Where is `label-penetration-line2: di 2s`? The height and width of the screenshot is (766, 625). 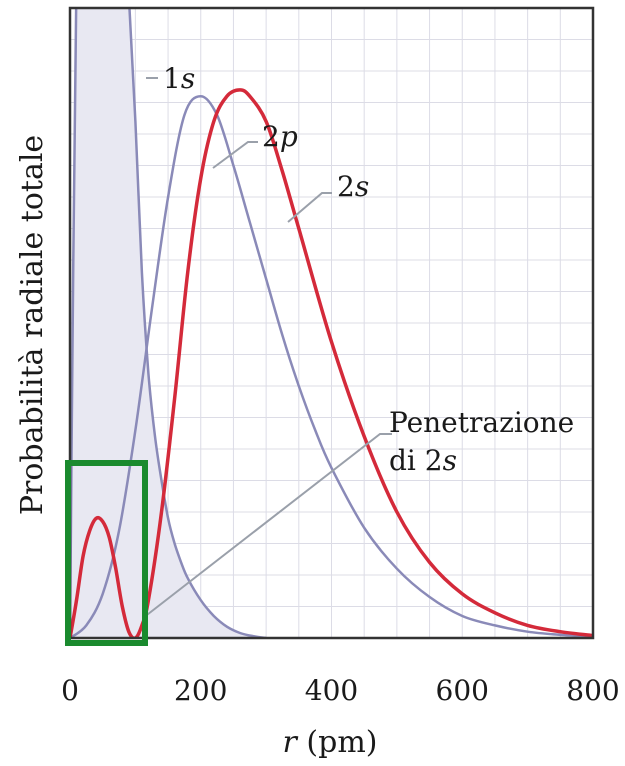
label-penetration-line2: di 2s is located at coordinates (423, 460).